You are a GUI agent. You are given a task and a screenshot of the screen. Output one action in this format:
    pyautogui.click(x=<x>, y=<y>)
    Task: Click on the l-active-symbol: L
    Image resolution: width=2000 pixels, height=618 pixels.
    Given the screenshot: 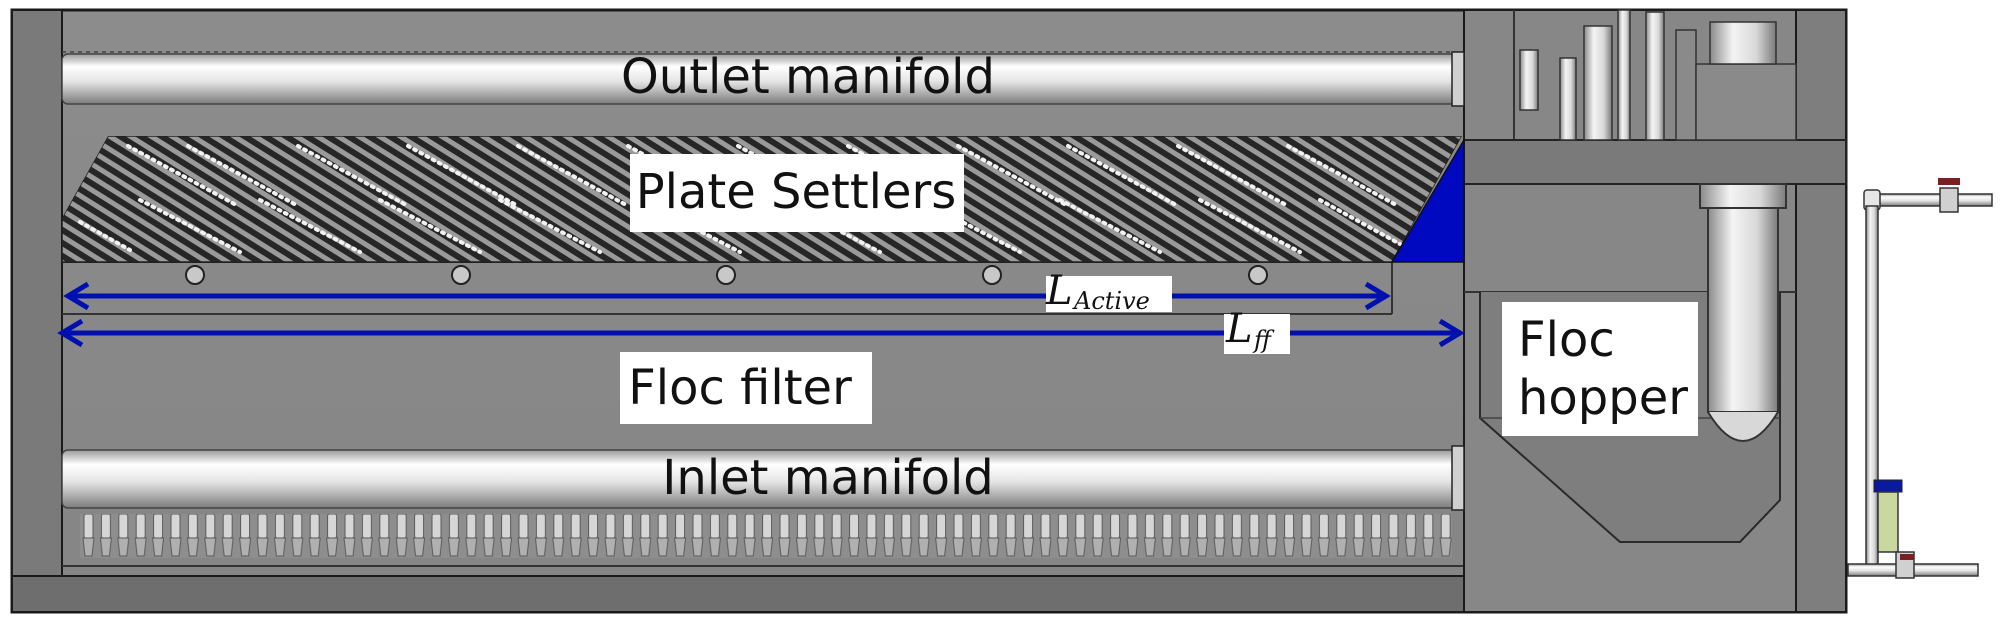 What is the action you would take?
    pyautogui.click(x=1059, y=291)
    